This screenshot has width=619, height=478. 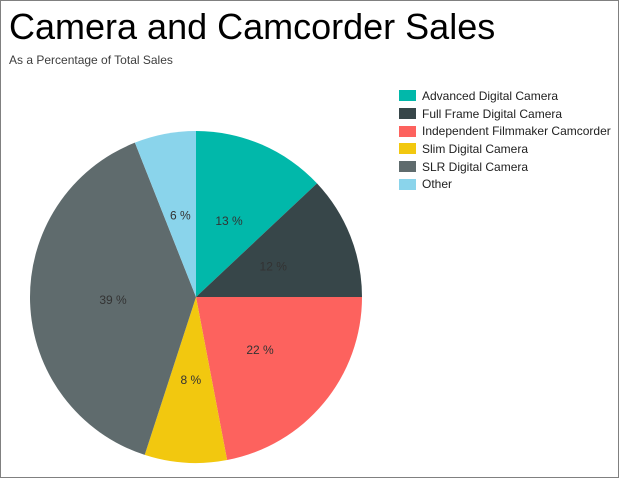 What do you see at coordinates (279, 240) in the screenshot?
I see `pie-slice-full-frame-digital-camera` at bounding box center [279, 240].